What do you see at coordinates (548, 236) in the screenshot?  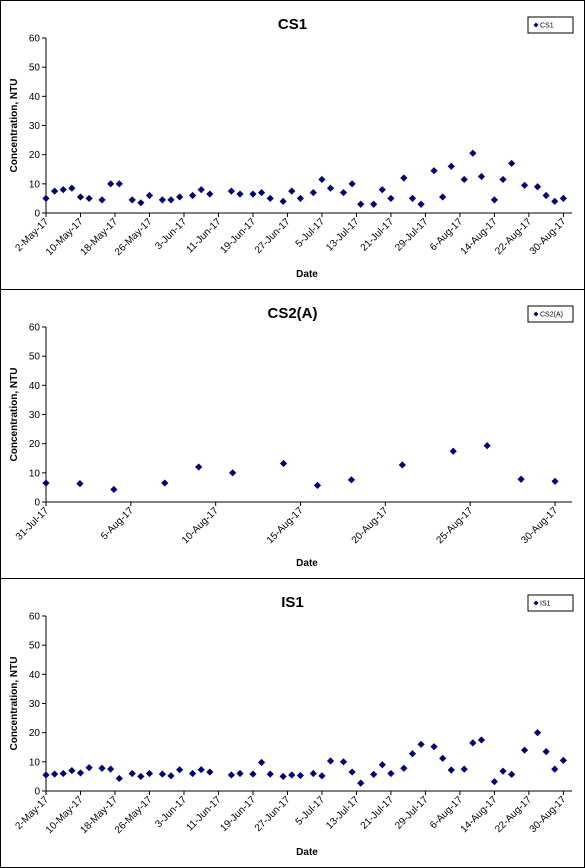 I see `x-tick-label: 30-Aug-17` at bounding box center [548, 236].